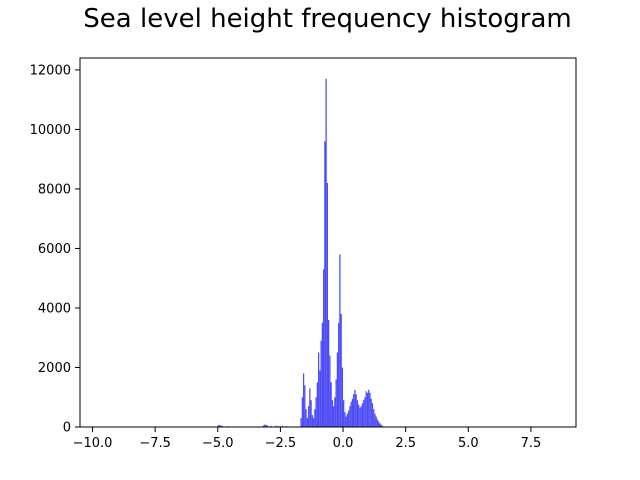 The image size is (640, 480). I want to click on y-tick-label: 6000, so click(54, 249).